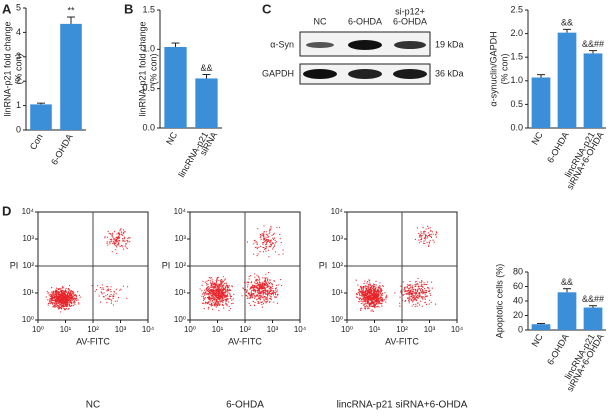  Describe the element at coordinates (499, 301) in the screenshot. I see `y-axis-label: Apoptotic cells (%)` at that location.